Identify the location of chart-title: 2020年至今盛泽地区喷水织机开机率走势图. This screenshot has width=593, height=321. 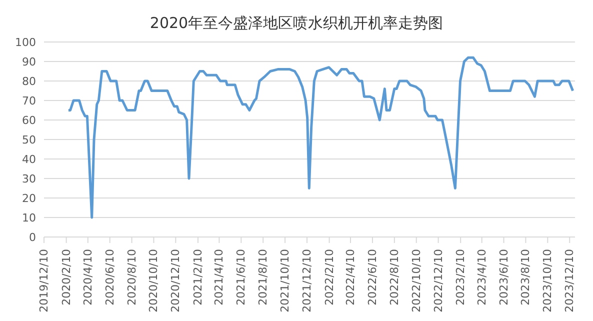
(297, 23).